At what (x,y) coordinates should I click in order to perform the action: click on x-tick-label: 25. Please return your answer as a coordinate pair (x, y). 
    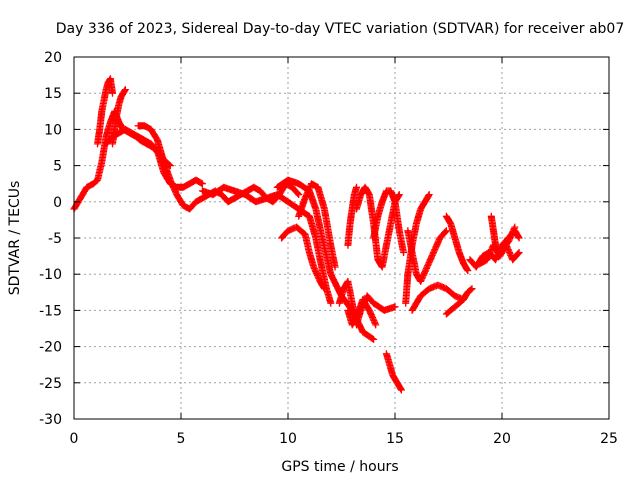
    Looking at the image, I should click on (609, 439).